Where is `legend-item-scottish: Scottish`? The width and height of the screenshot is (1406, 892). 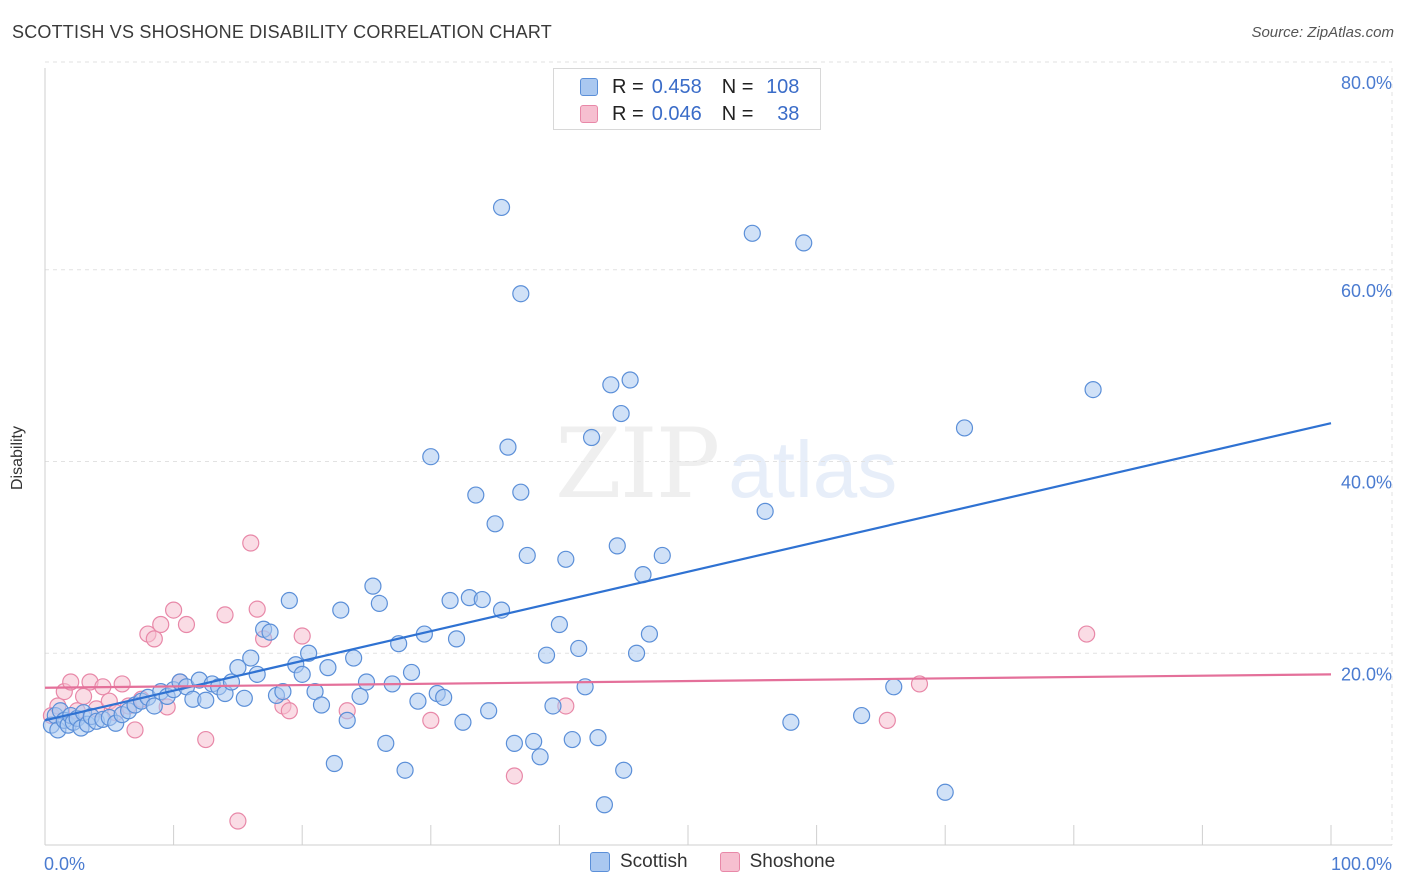
legend-item-scottish: Scottish is located at coordinates (639, 862).